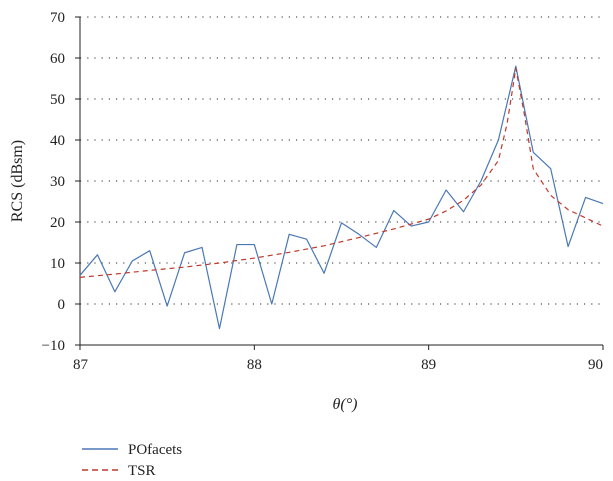  Describe the element at coordinates (57, 223) in the screenshot. I see `y-tick-label: 20` at that location.